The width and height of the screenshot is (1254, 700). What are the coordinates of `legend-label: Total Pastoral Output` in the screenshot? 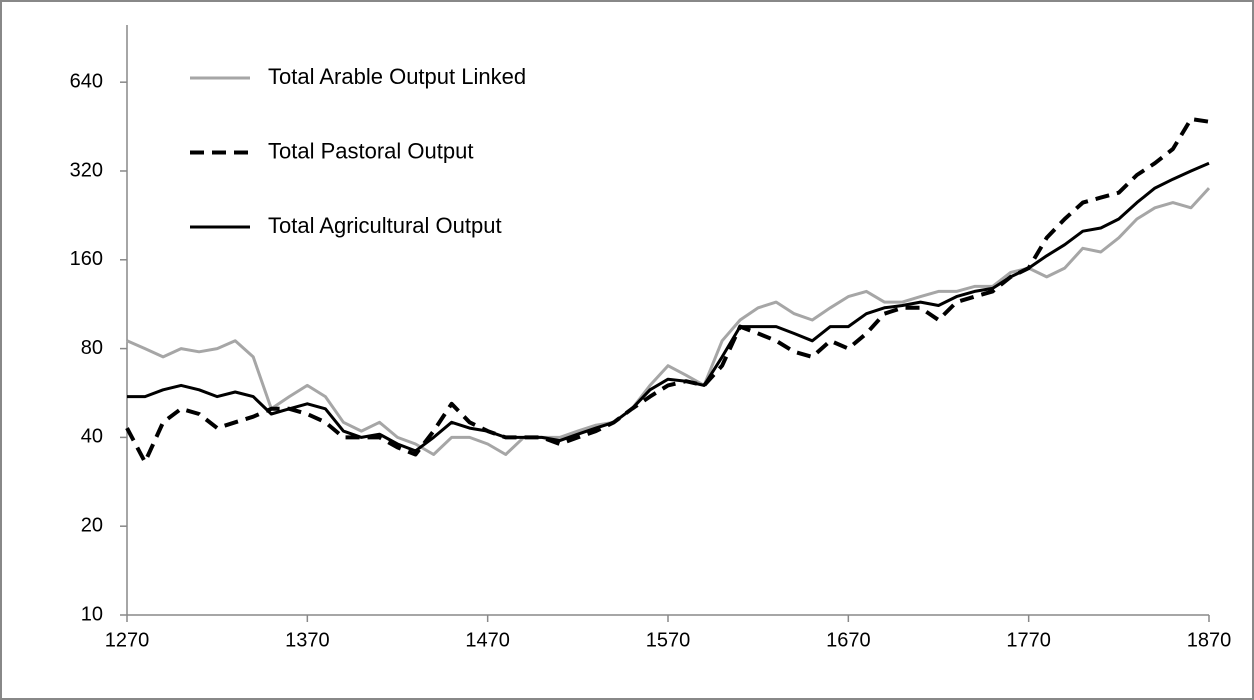 It's located at (370, 150).